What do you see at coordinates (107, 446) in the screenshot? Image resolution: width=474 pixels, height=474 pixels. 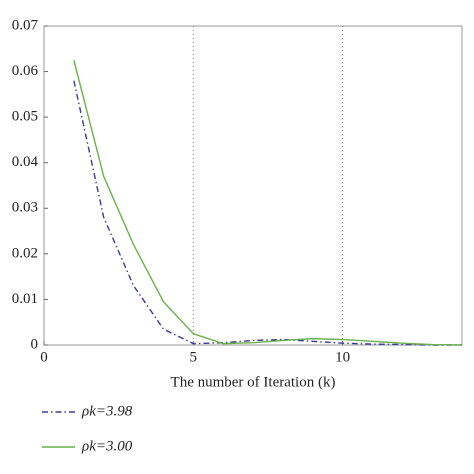 I see `legend-label: ρk=3.00` at bounding box center [107, 446].